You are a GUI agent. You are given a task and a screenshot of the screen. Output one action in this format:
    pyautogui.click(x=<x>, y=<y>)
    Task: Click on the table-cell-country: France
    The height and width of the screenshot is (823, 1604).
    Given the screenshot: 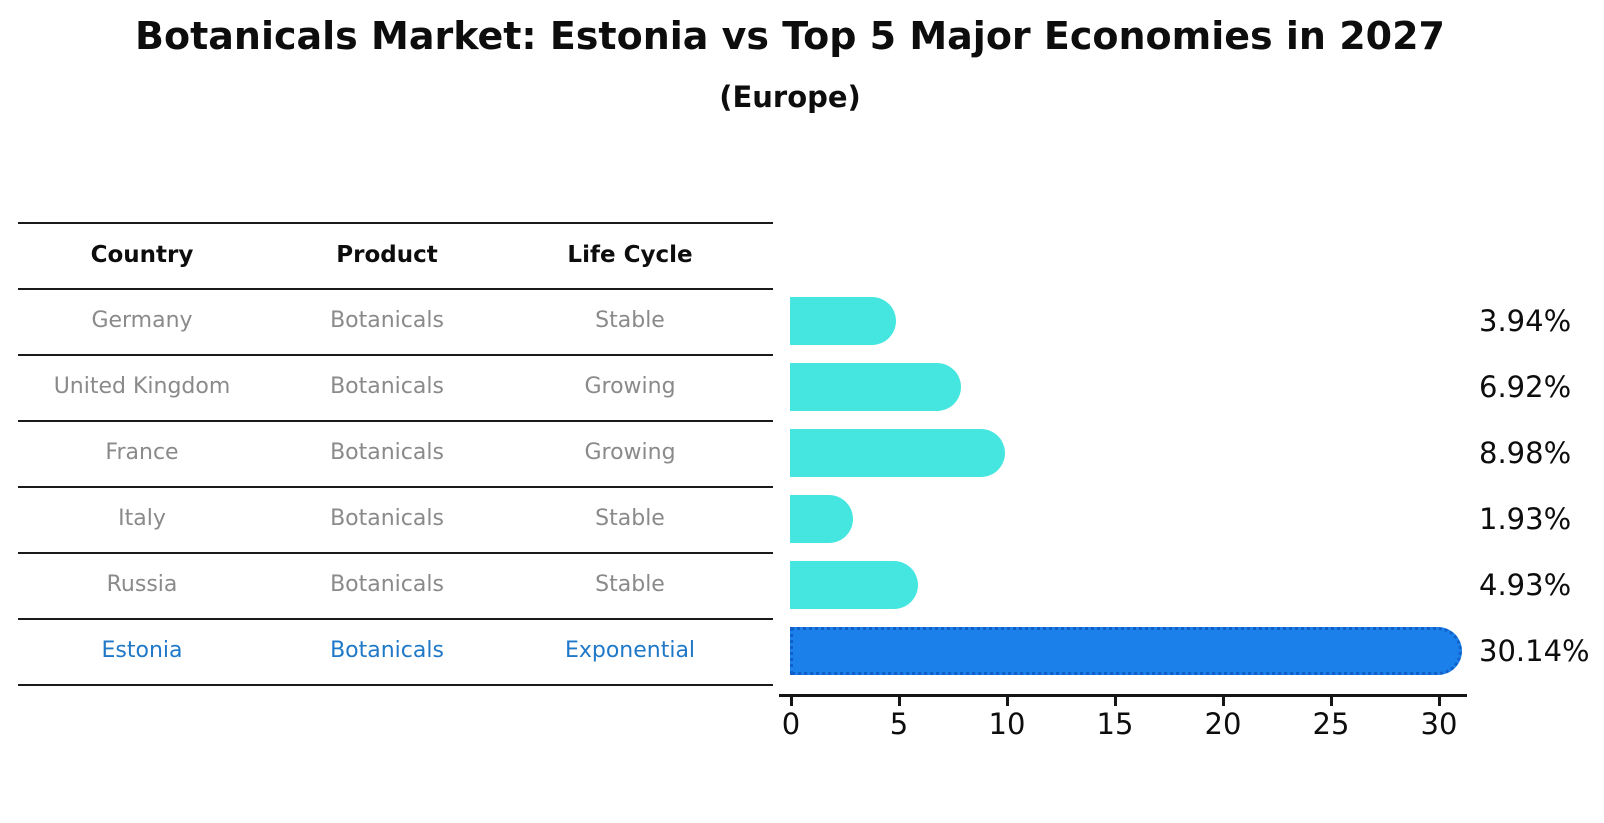 What is the action you would take?
    pyautogui.click(x=142, y=452)
    